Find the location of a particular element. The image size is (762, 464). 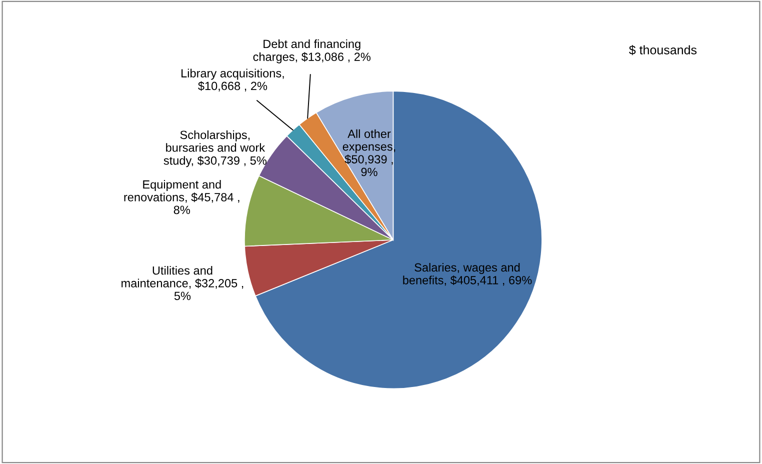

slice-label: All other expenses, $50,939 , 9% is located at coordinates (369, 152).